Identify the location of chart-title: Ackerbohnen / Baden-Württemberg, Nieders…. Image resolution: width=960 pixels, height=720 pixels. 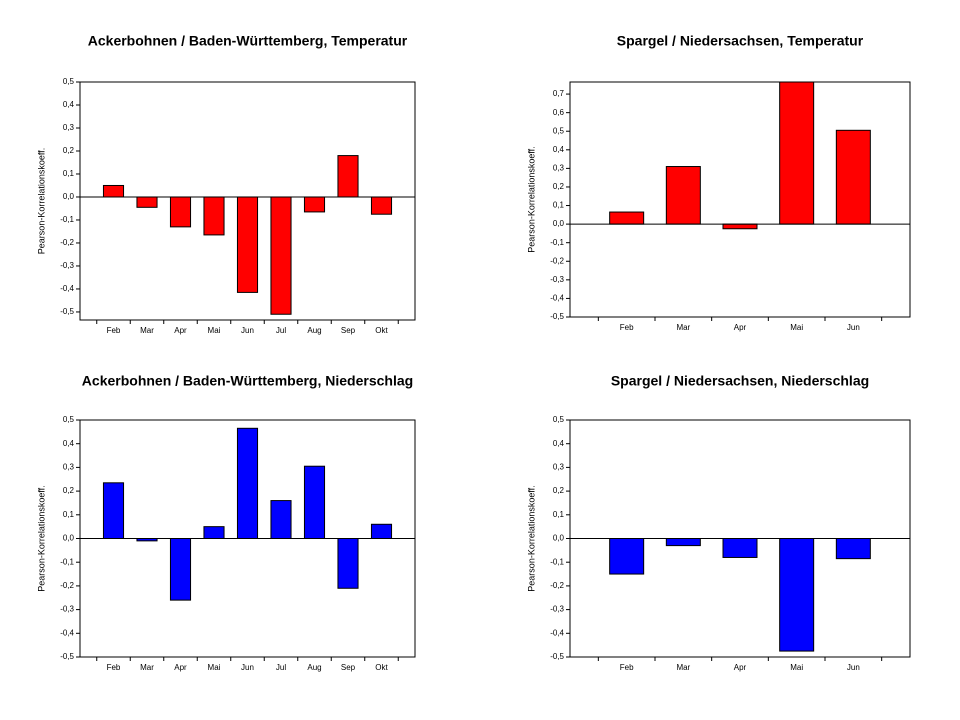
(247, 381).